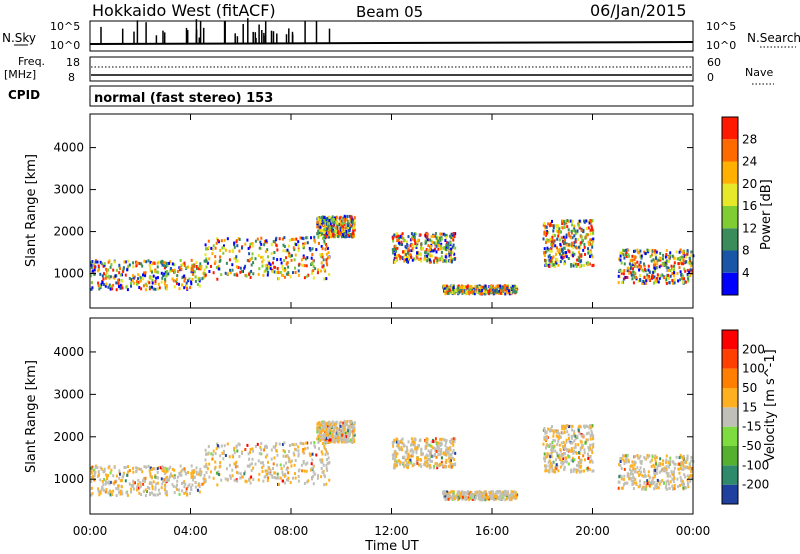 The width and height of the screenshot is (800, 554). I want to click on freq-label: Freq., so click(31, 61).